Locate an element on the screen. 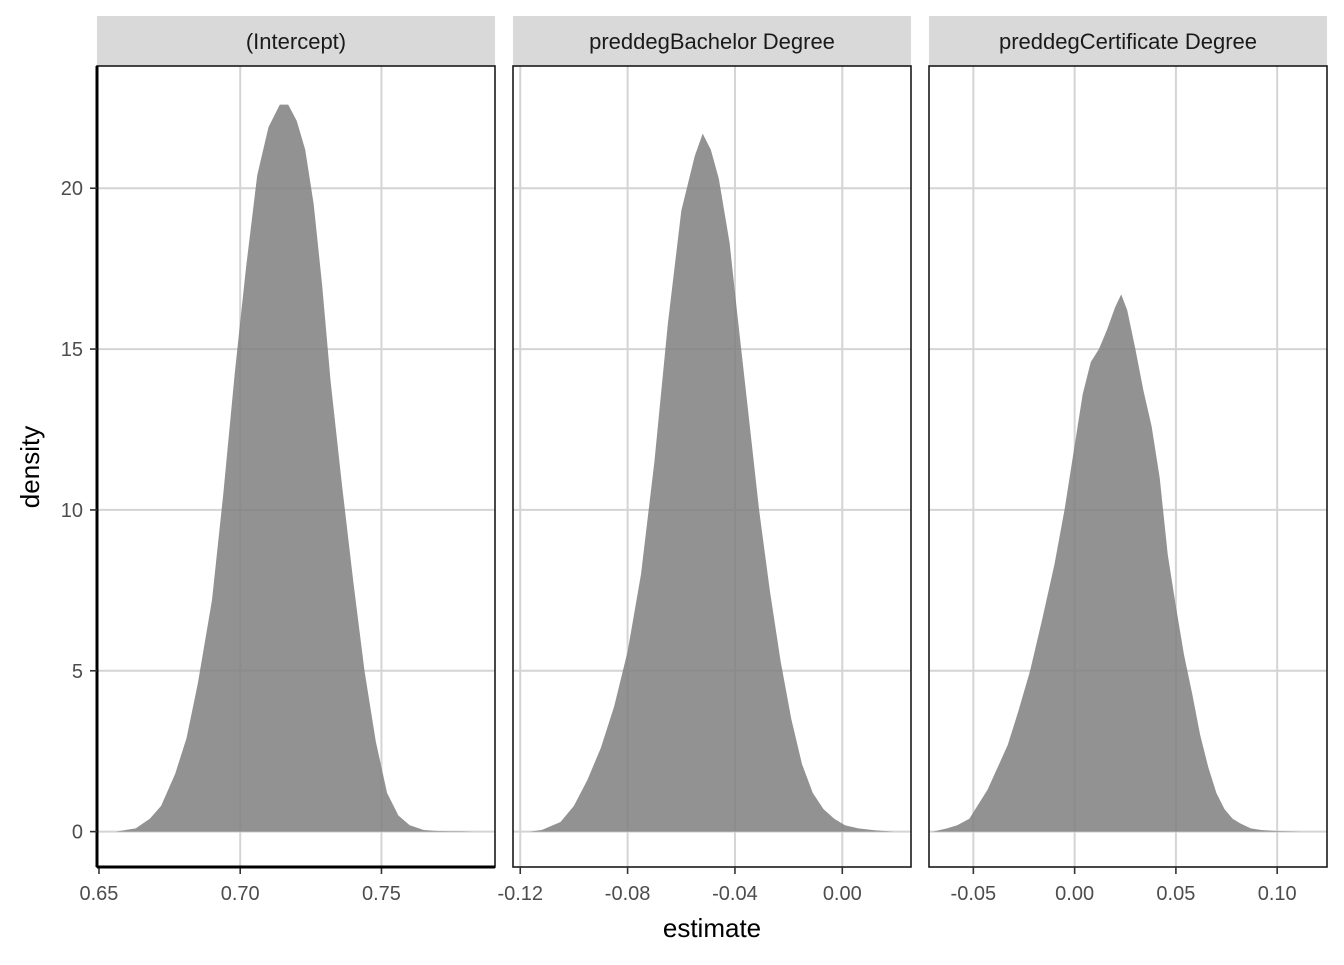  y-tick-label: 5 is located at coordinates (77, 672).